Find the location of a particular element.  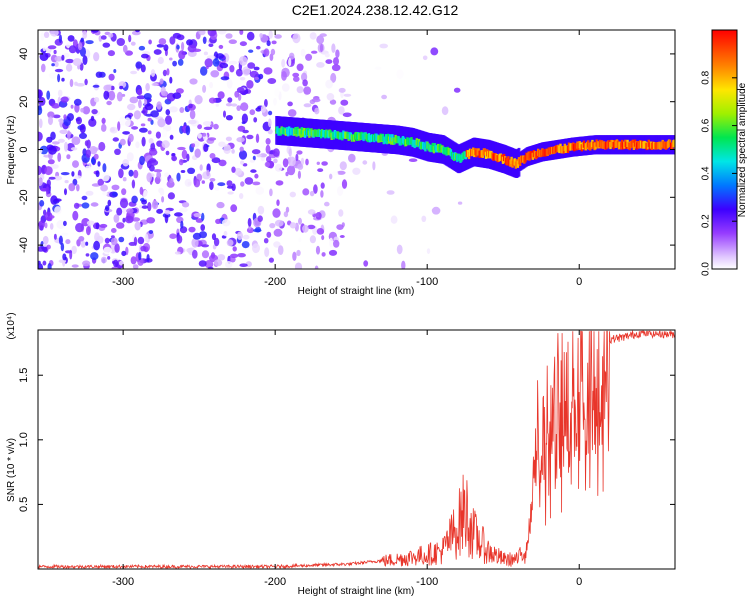

y-tick-label: 0 is located at coordinates (24, 149).